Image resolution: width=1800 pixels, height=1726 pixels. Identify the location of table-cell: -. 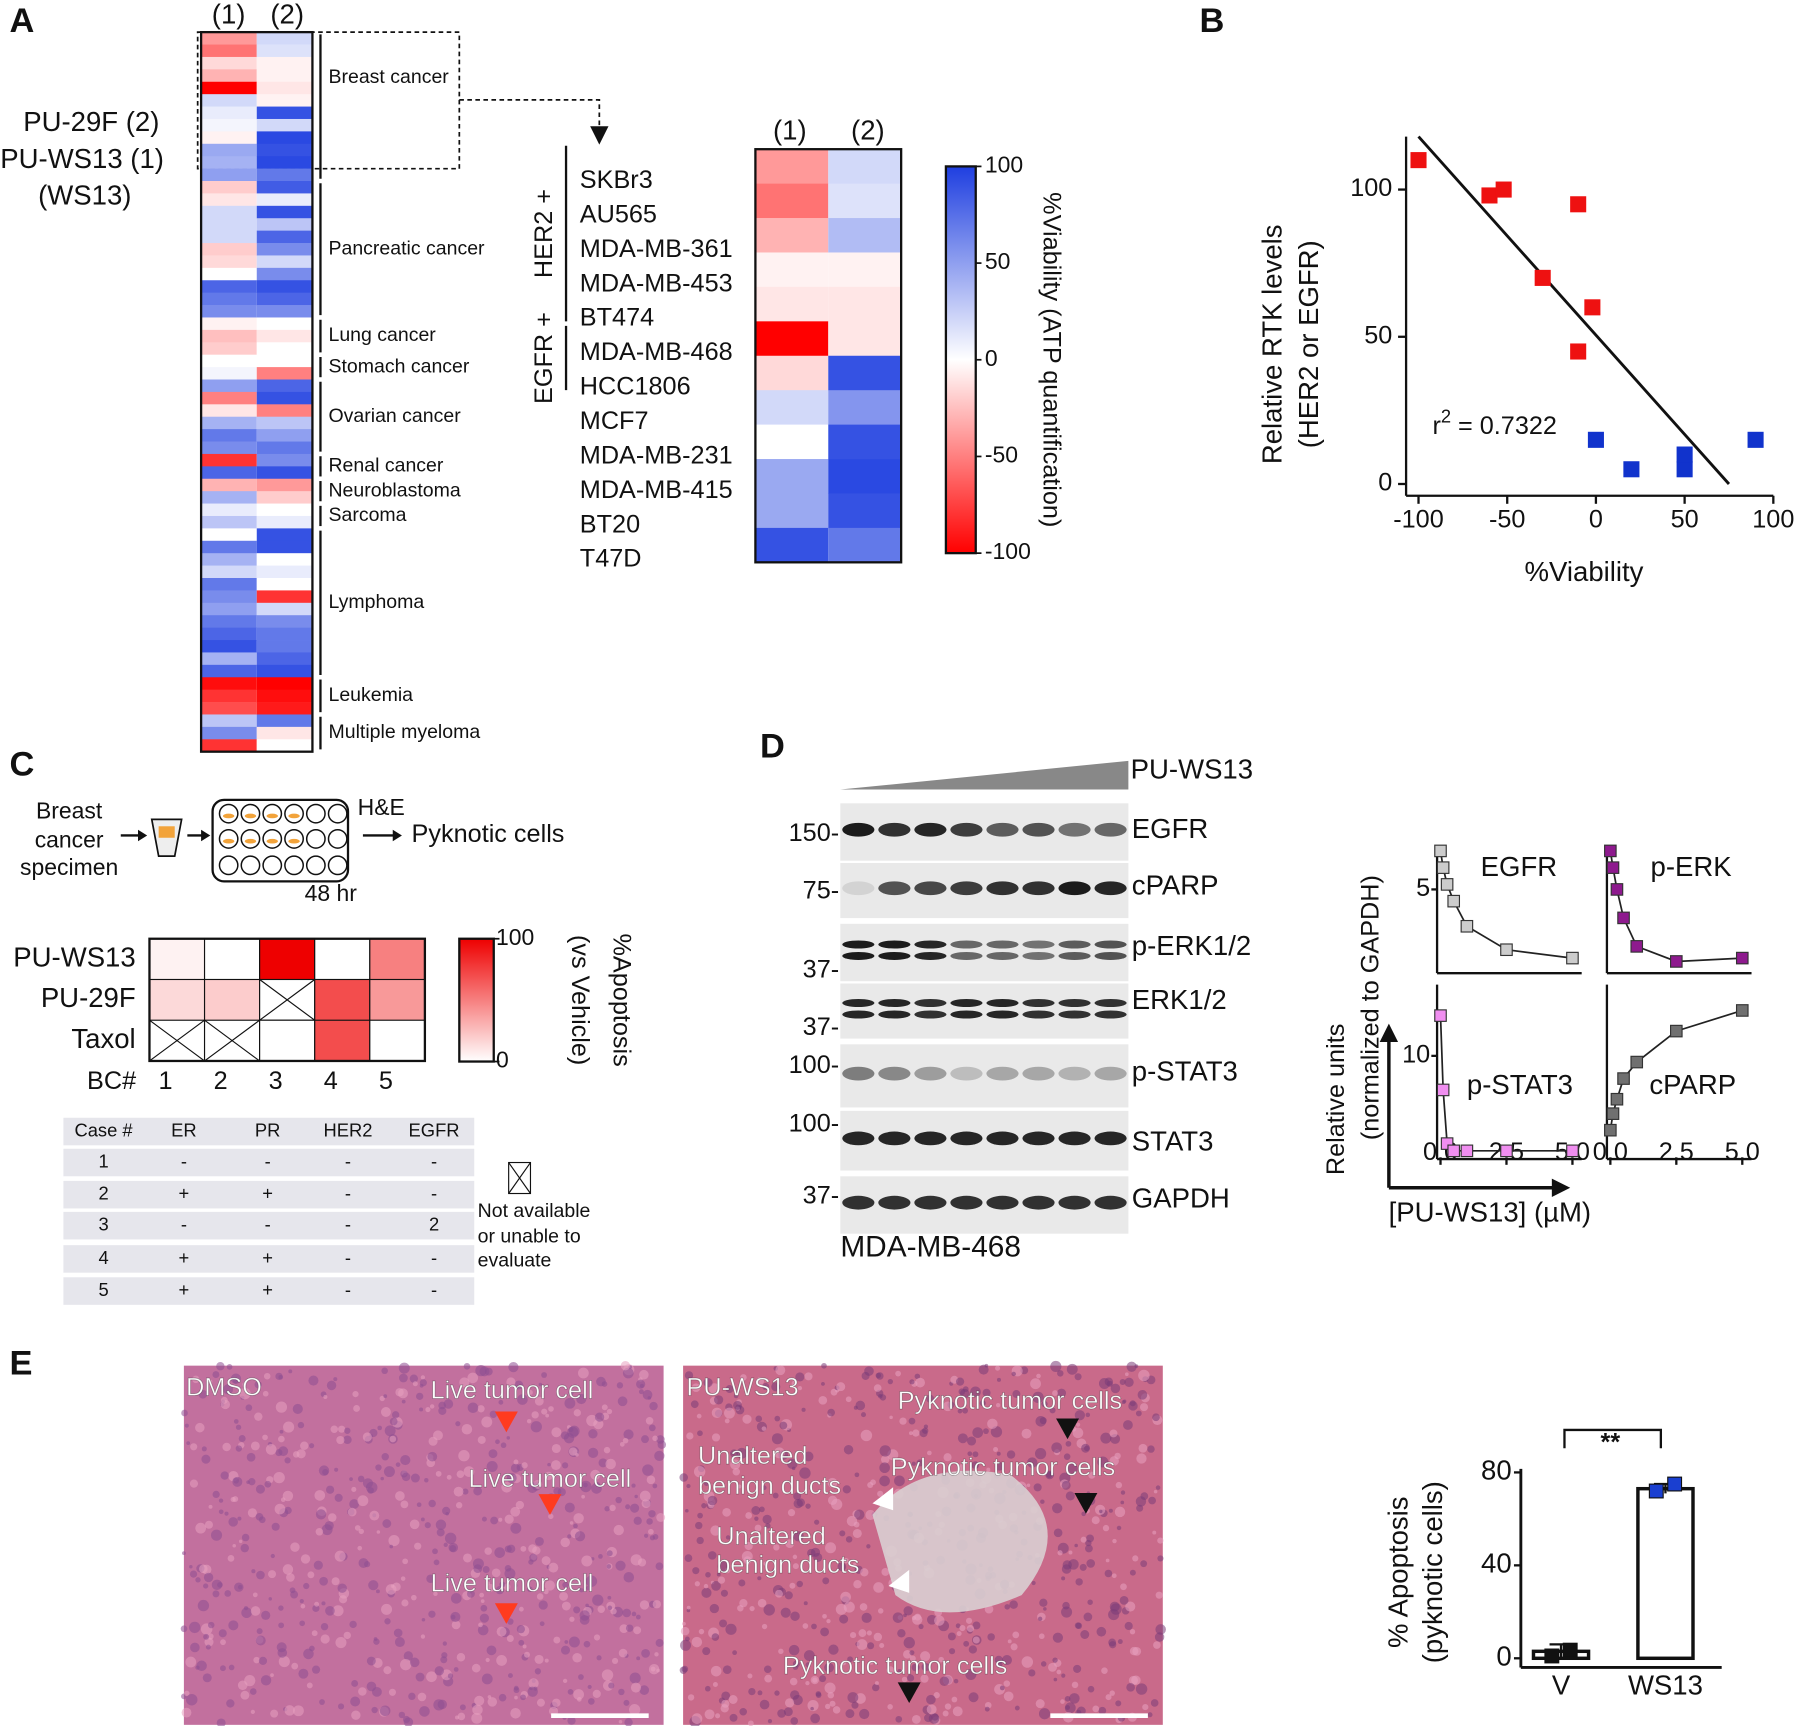
(184, 1223).